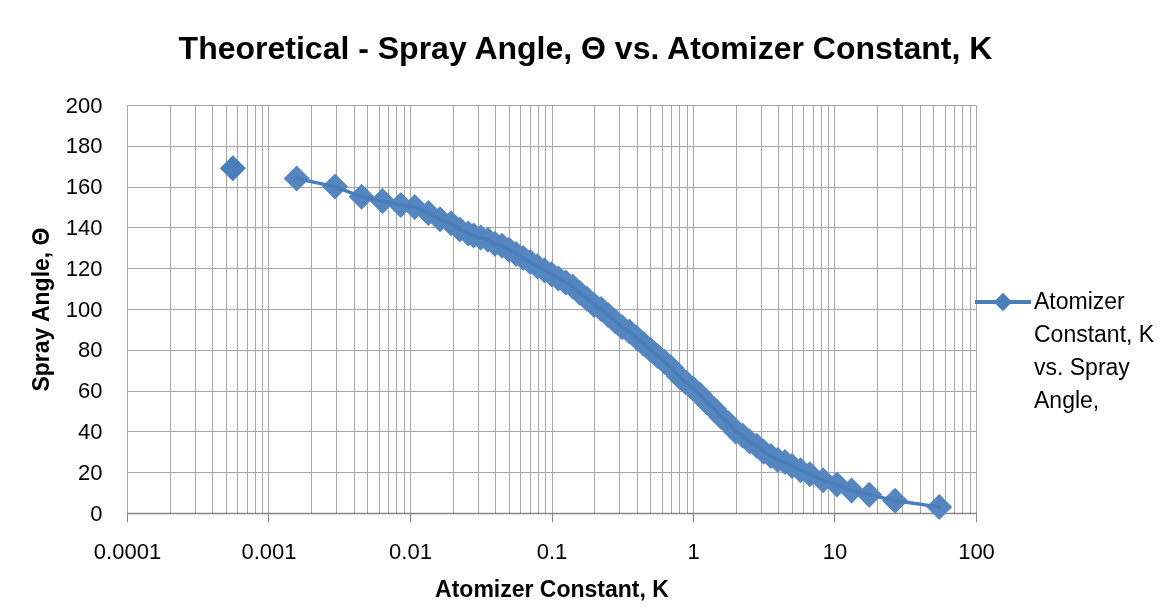 This screenshot has width=1167, height=611. I want to click on x-axis-title: Atomizer Constant, K, so click(552, 588).